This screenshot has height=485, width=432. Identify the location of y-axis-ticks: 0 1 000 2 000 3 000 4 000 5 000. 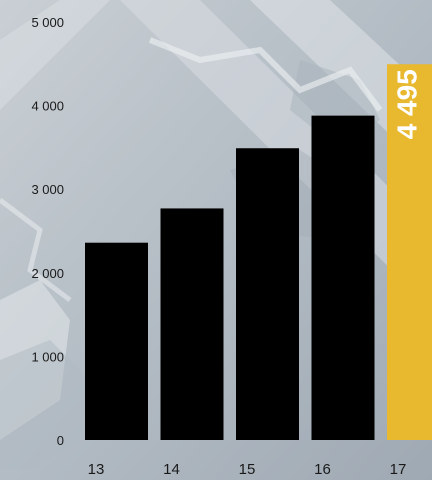
(47, 231).